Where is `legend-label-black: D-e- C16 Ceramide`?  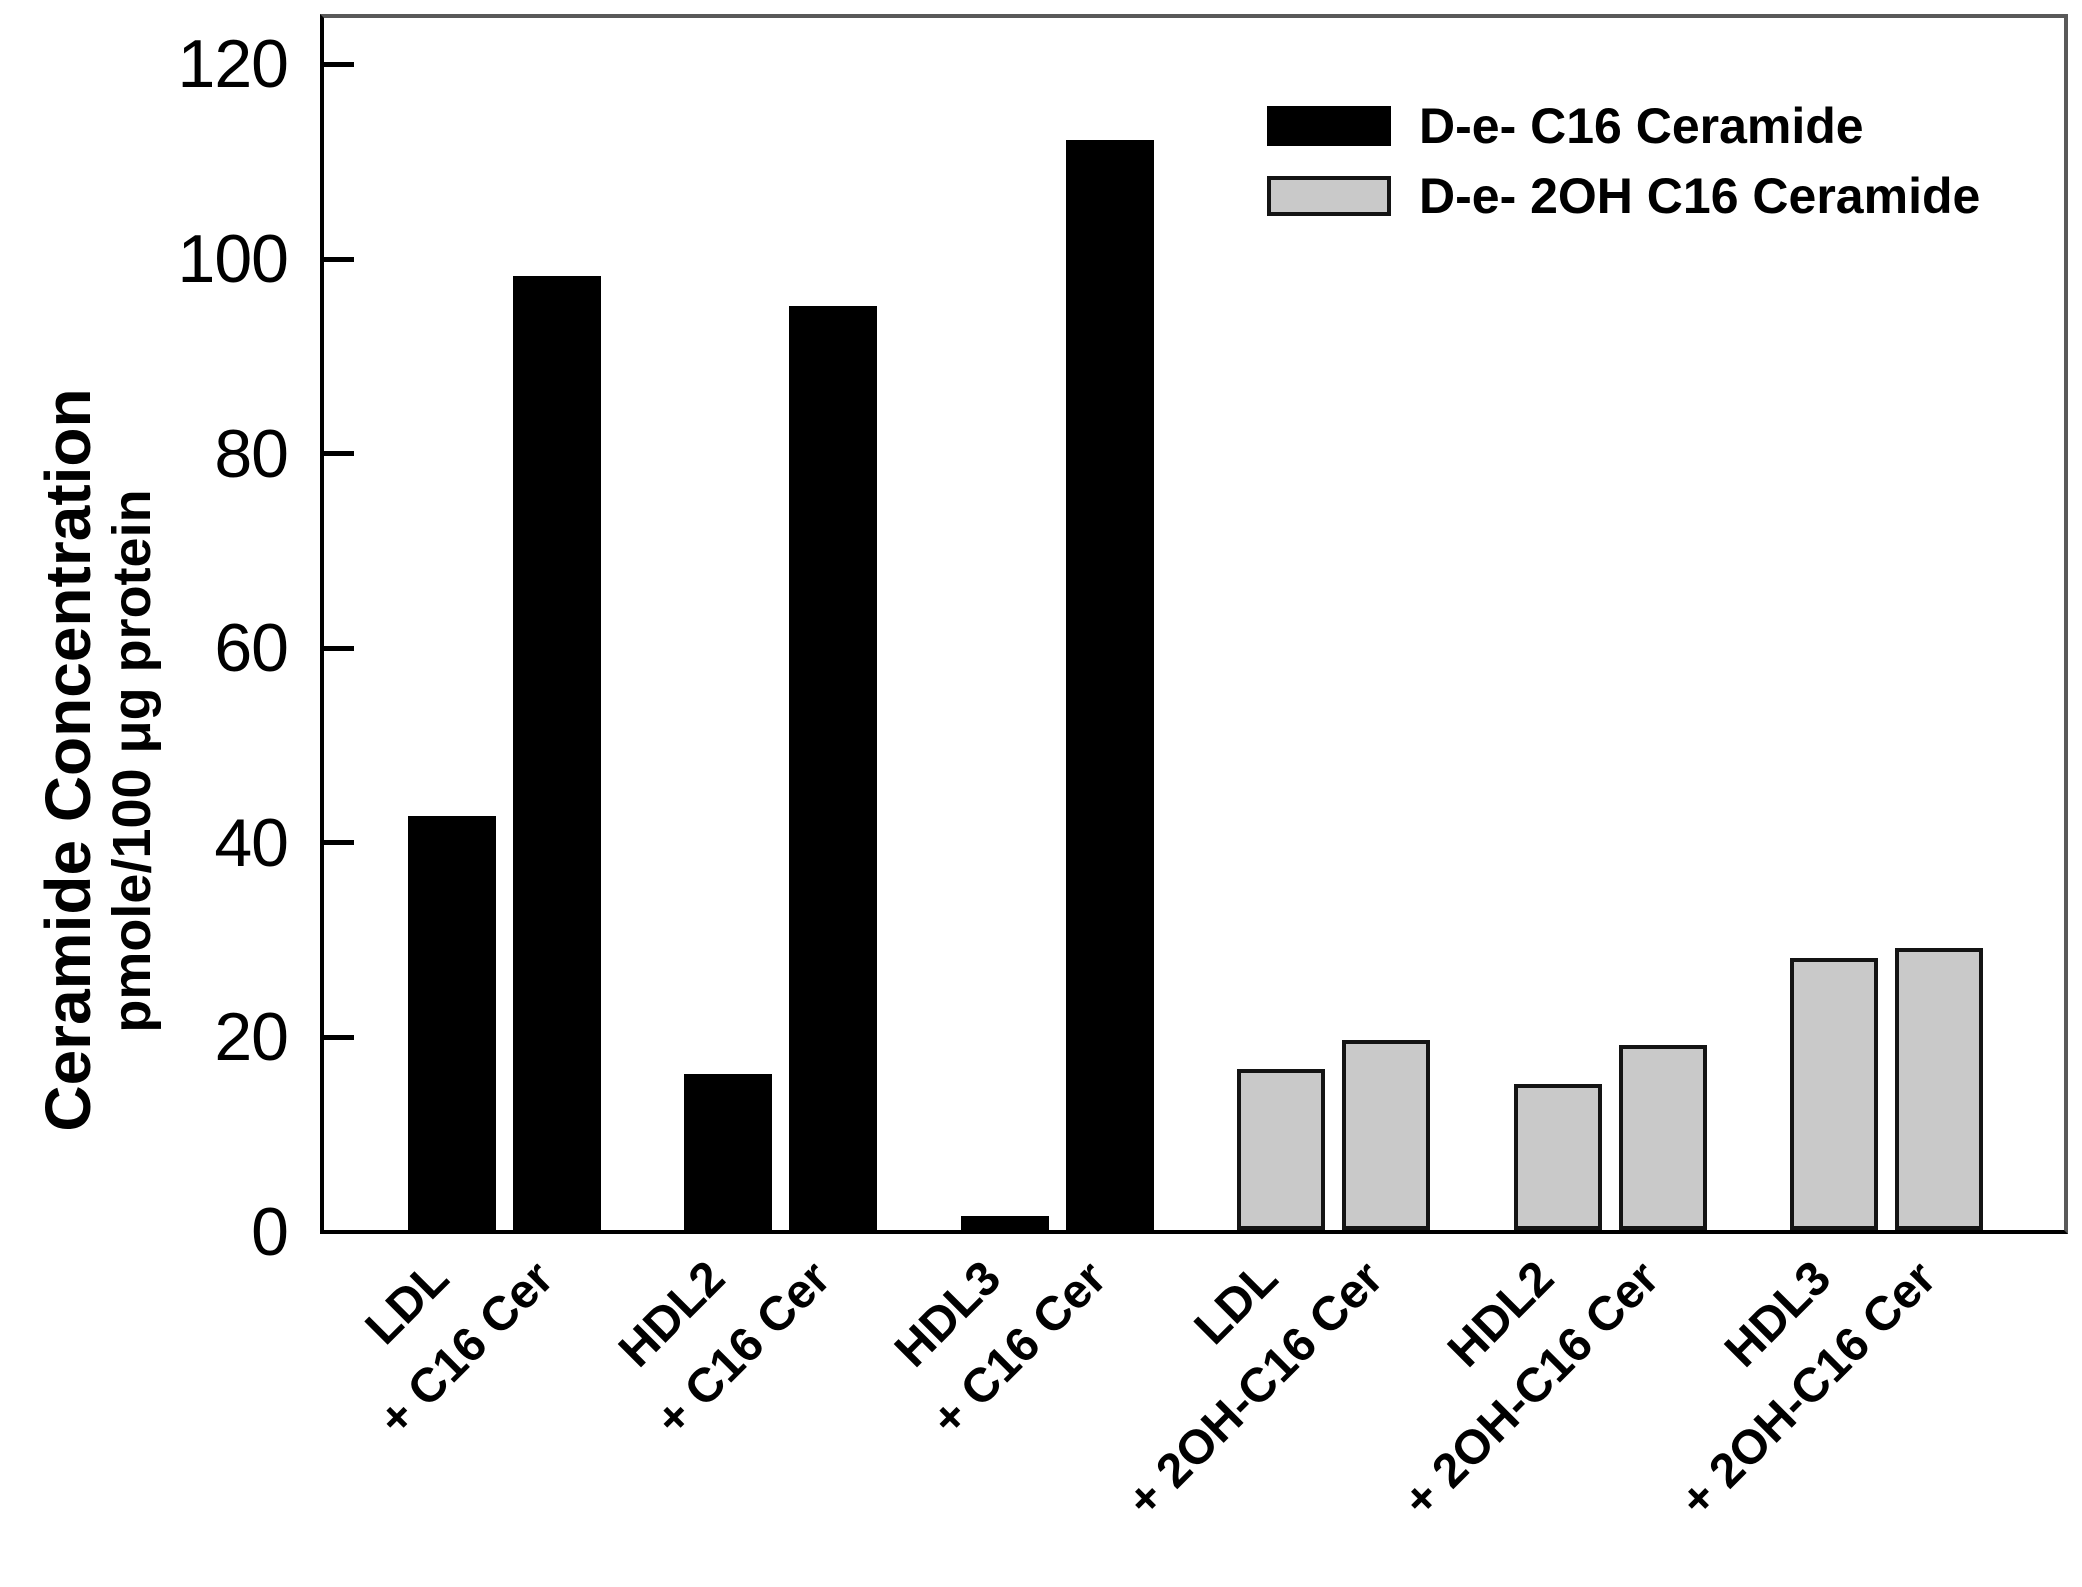
legend-label-black: D-e- C16 Ceramide is located at coordinates (1641, 126).